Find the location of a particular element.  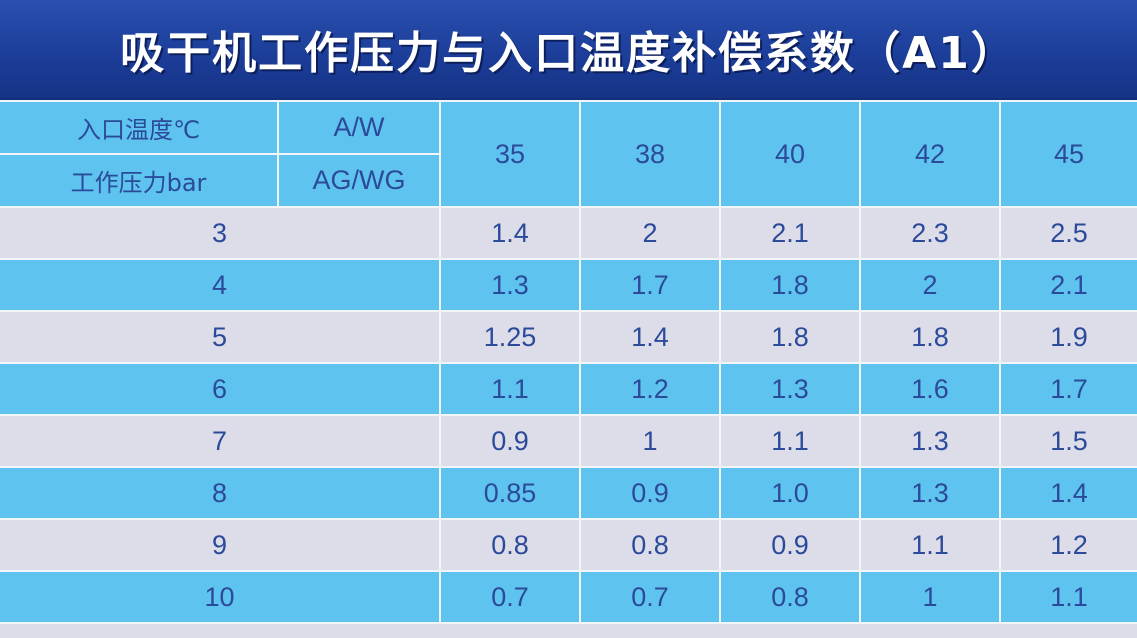

temp-header: 42 is located at coordinates (930, 154).